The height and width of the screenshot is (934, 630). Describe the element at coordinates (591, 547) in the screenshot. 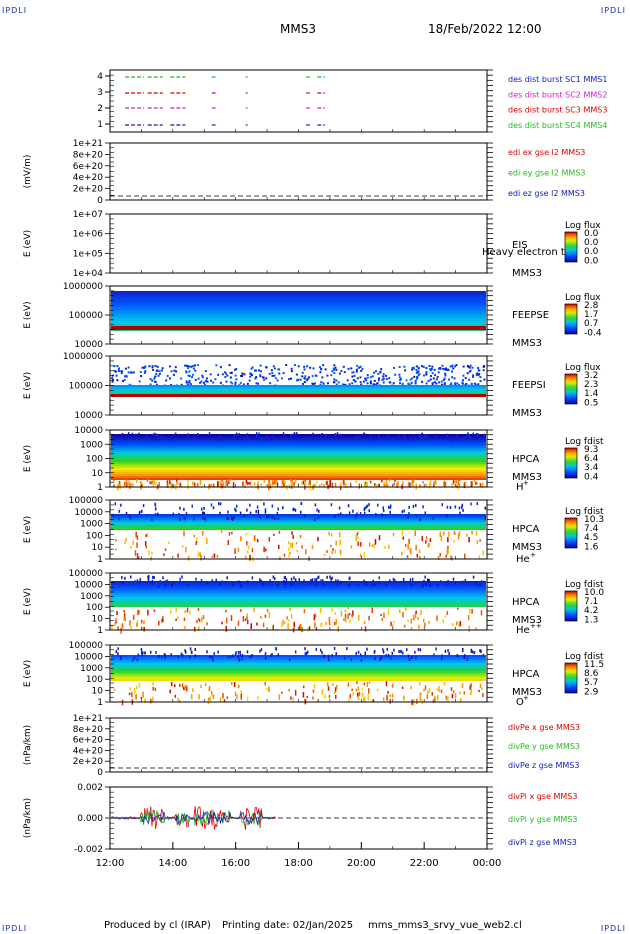

I see `colorbar-tick-label: 1.6` at that location.